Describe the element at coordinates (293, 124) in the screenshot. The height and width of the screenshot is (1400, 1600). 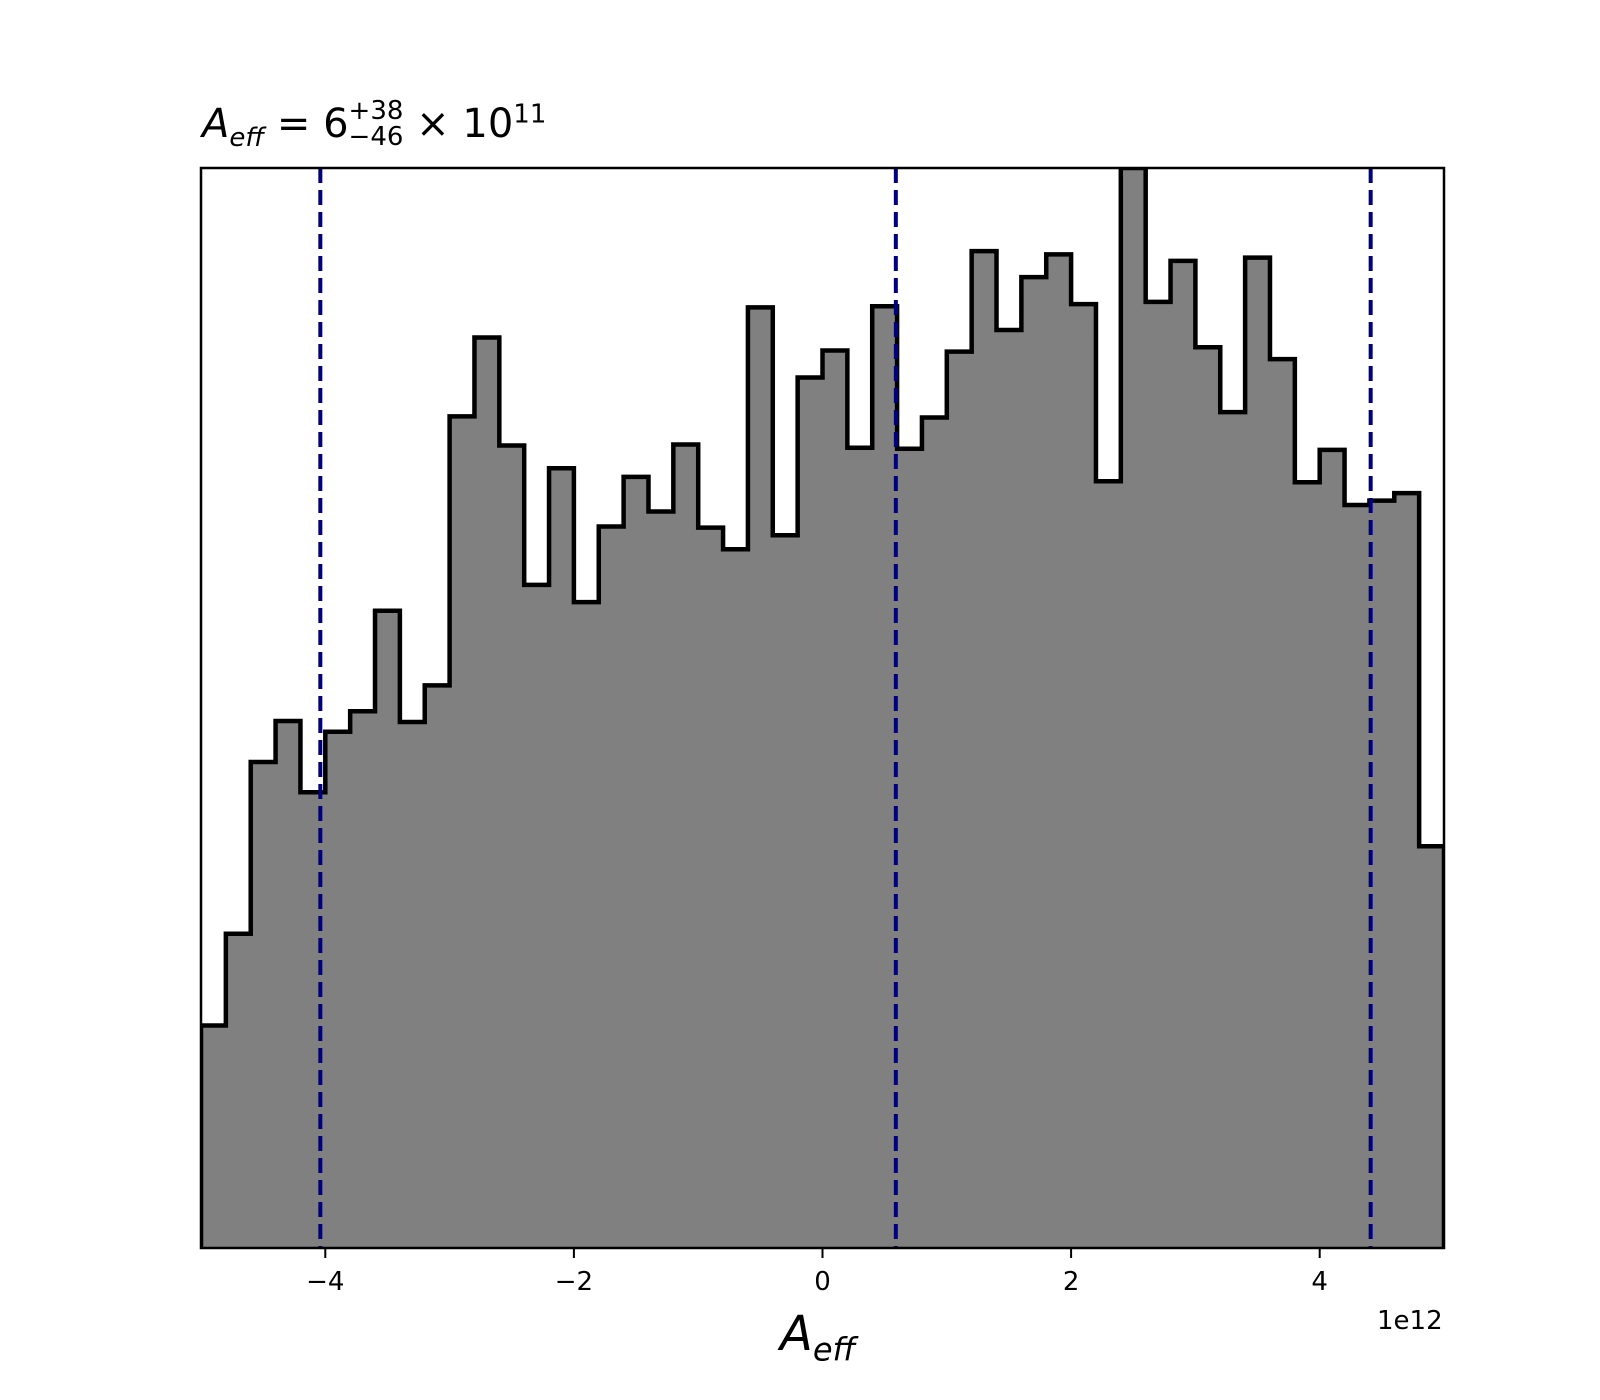
I see `title-equals: =` at that location.